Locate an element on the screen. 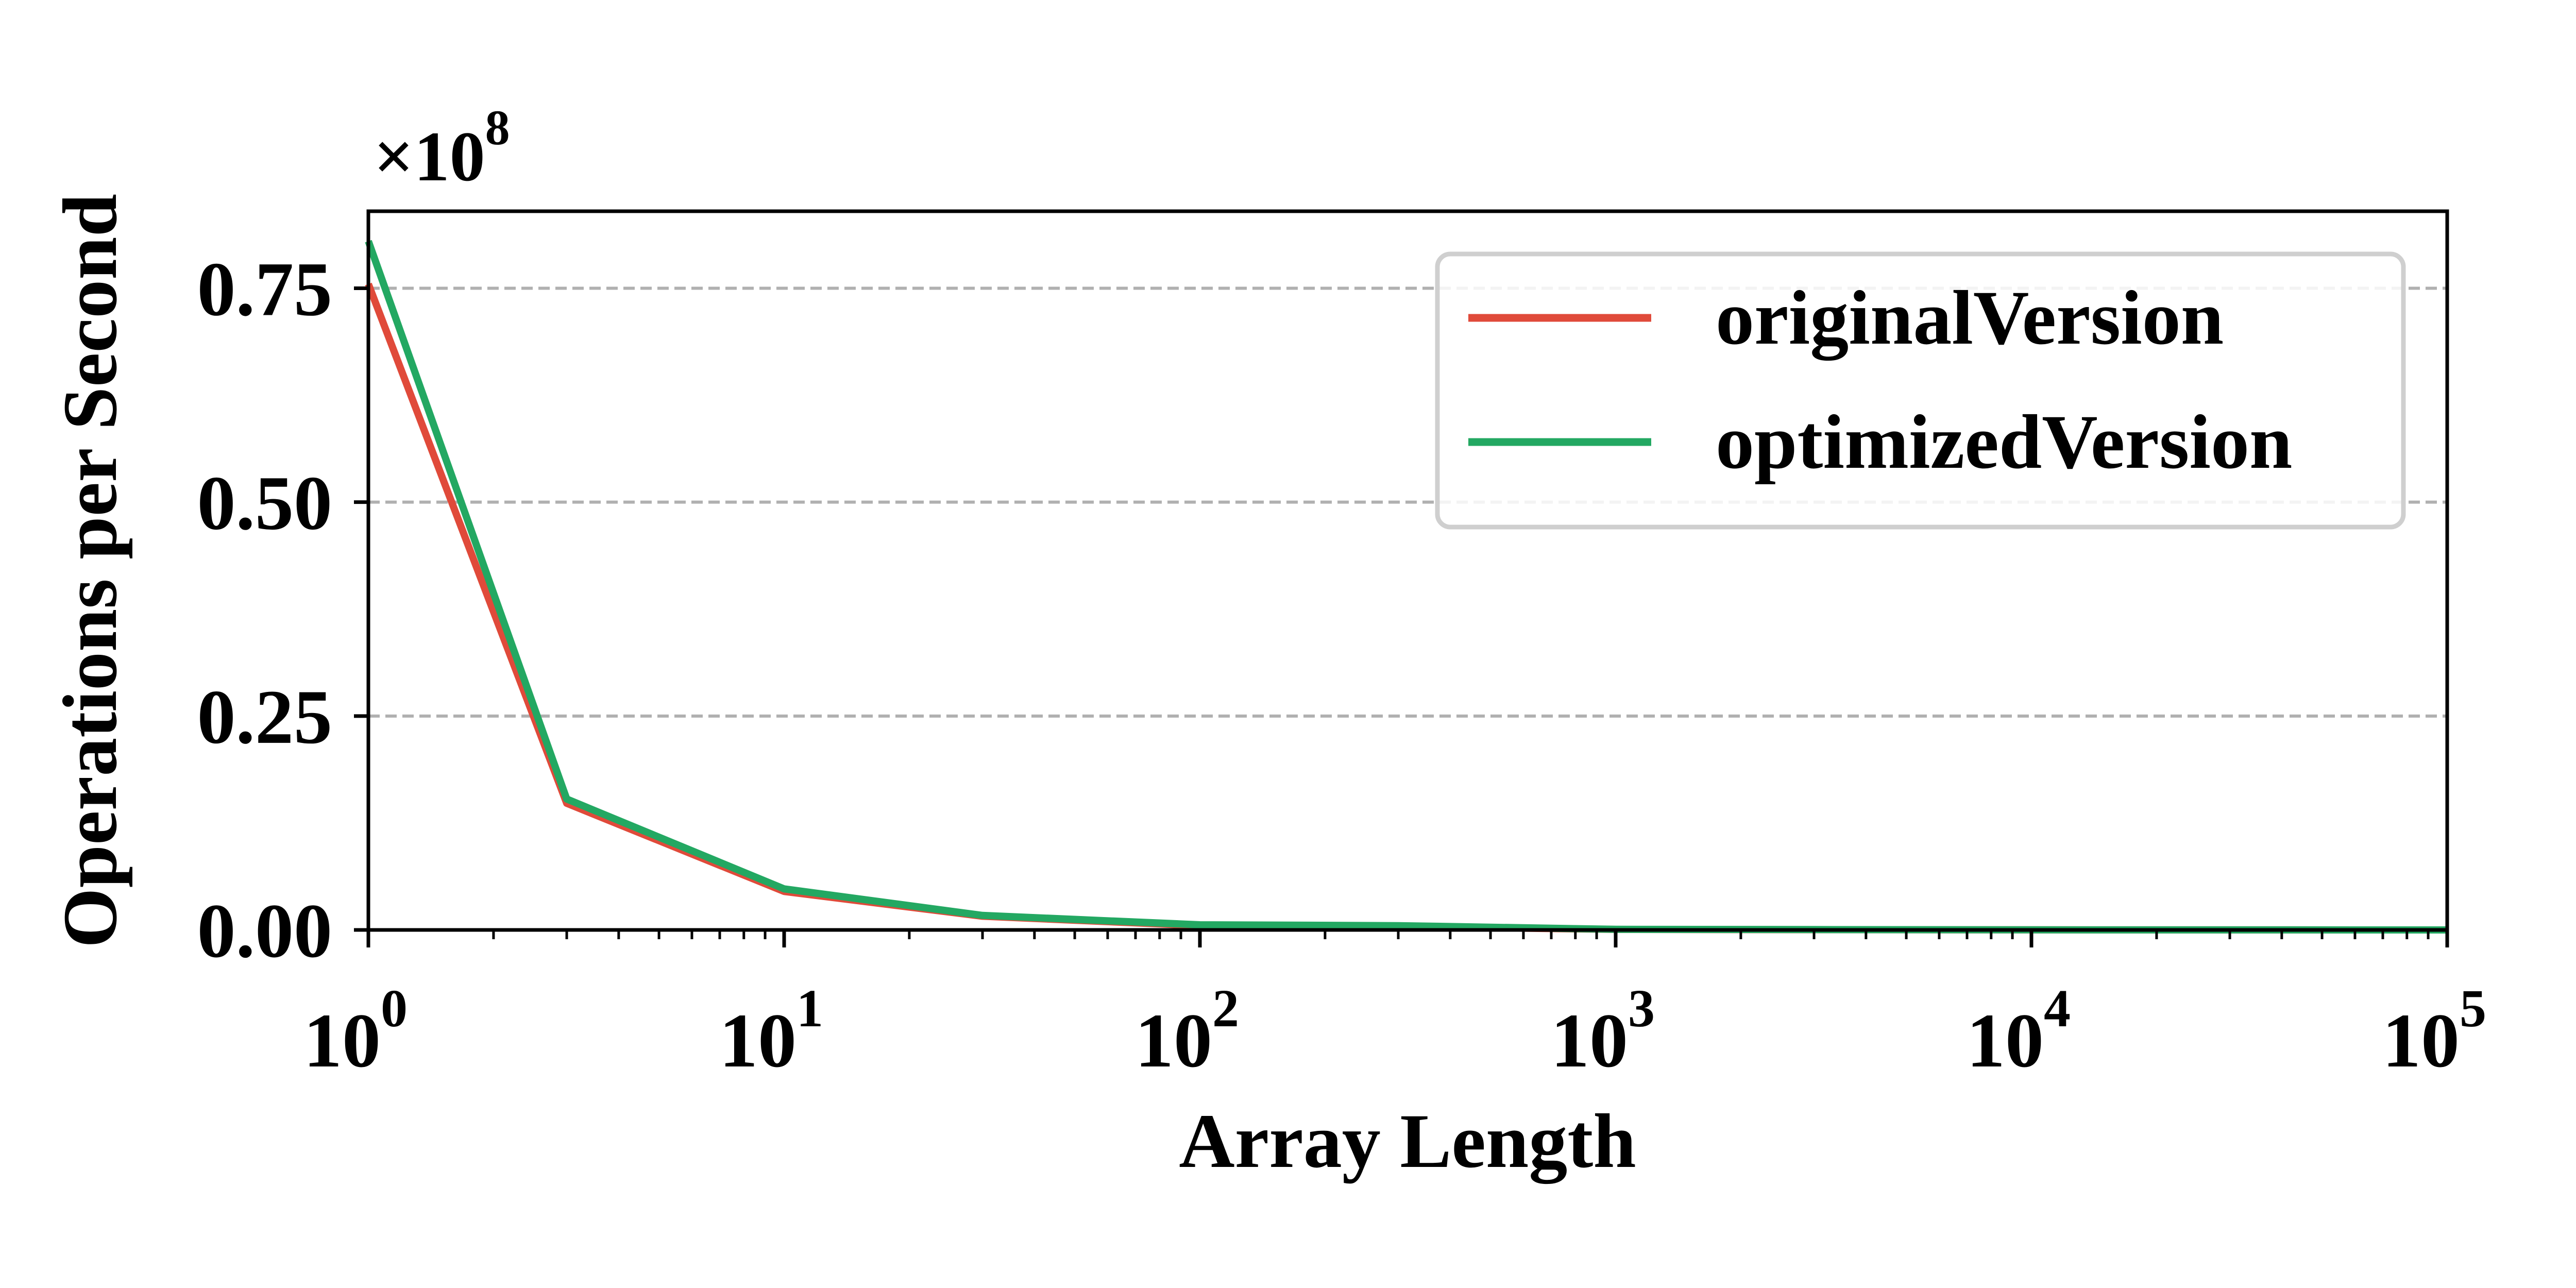 This screenshot has width=2576, height=1288. y-tick-label: 0.50 is located at coordinates (265, 504).